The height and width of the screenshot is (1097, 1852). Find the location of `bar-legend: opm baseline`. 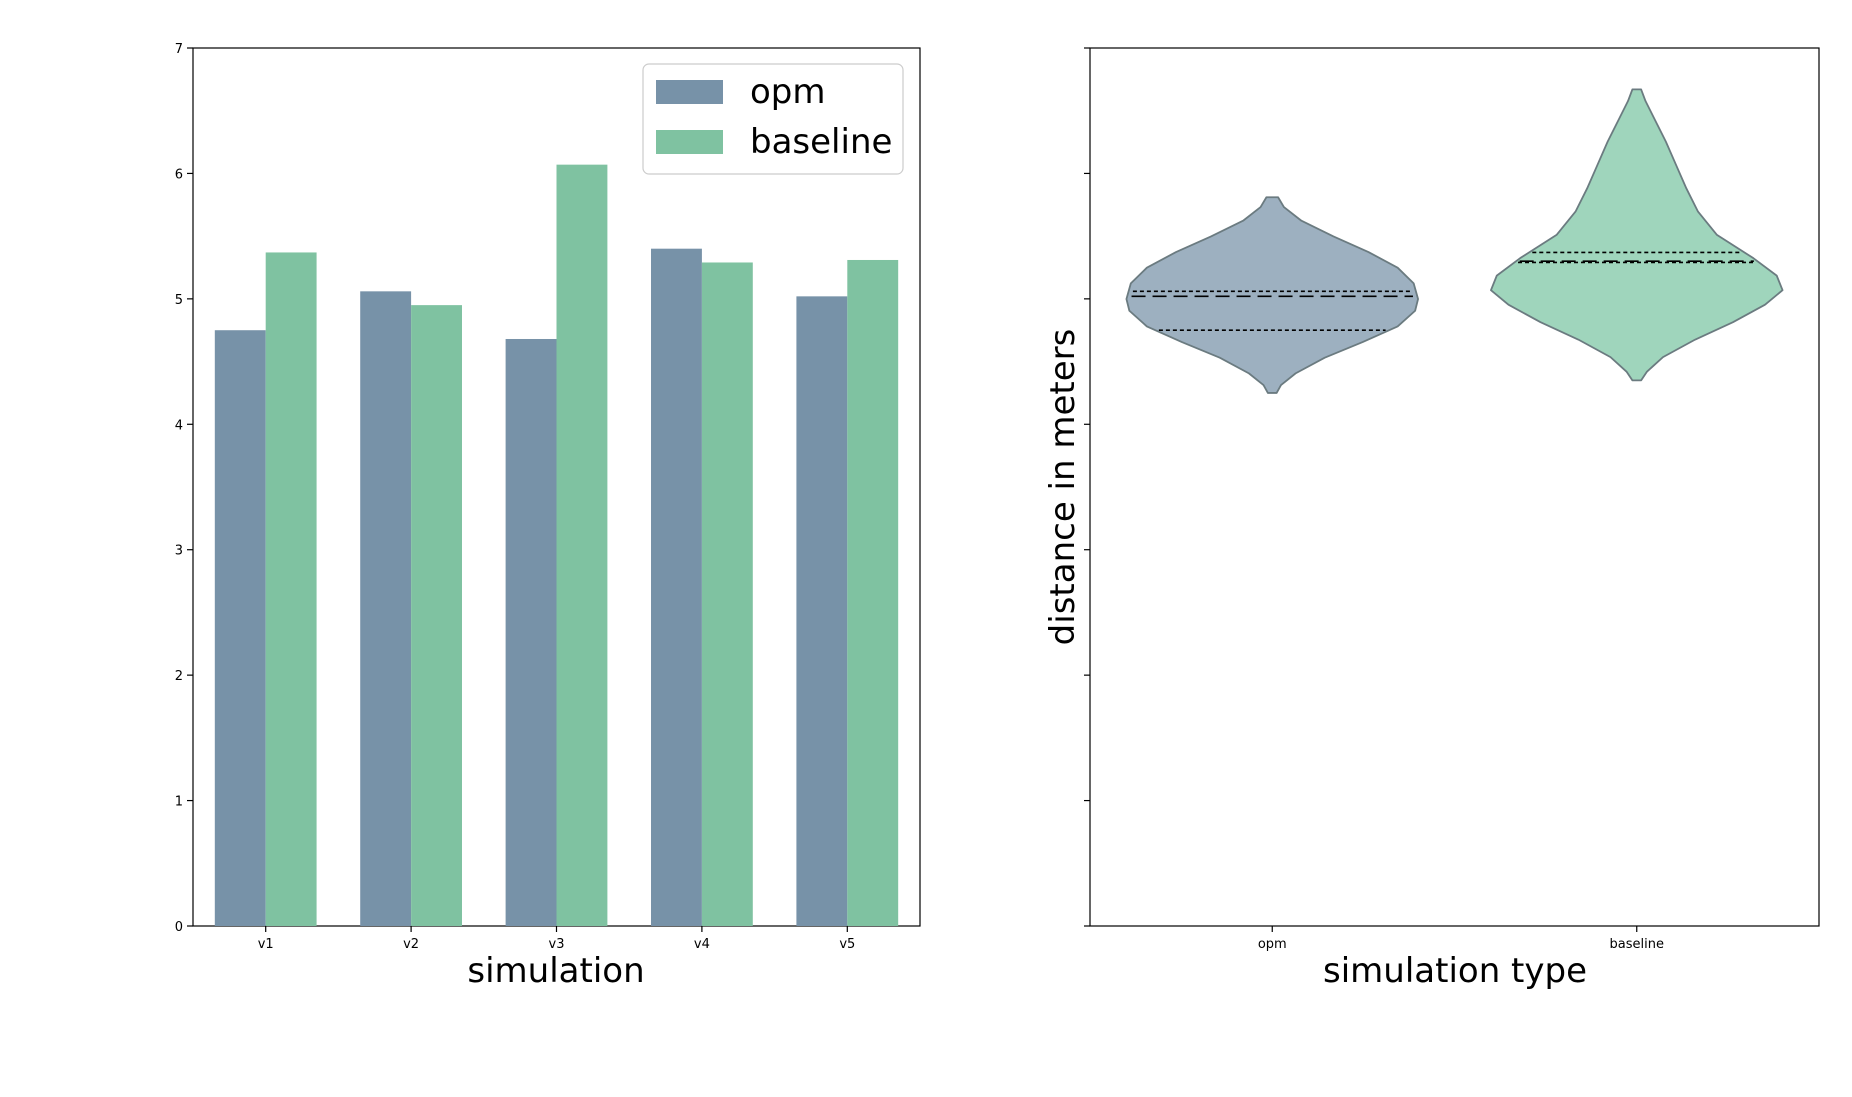

bar-legend: opm baseline is located at coordinates (773, 119).